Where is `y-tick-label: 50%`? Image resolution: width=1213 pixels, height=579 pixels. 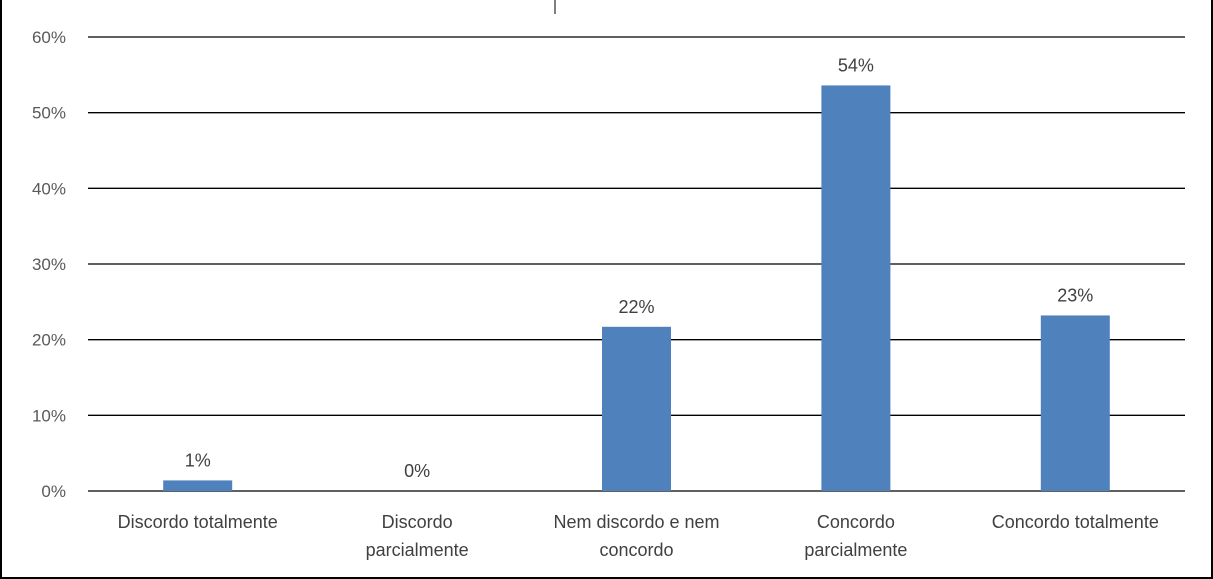
y-tick-label: 50% is located at coordinates (49, 113).